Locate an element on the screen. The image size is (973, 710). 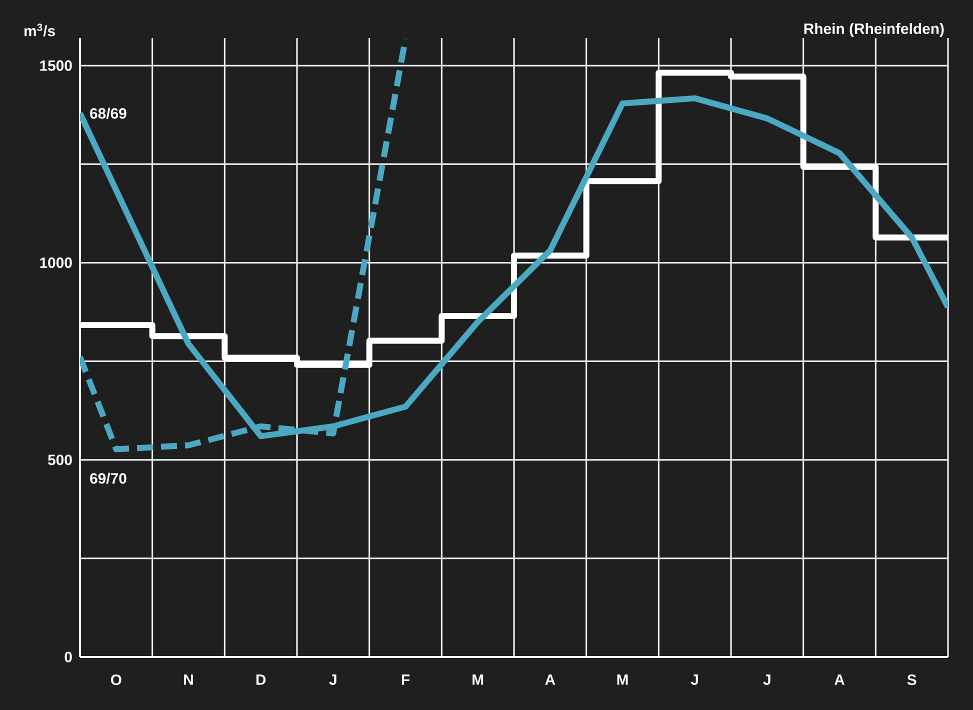
y-tick-label: 500 is located at coordinates (60, 460).